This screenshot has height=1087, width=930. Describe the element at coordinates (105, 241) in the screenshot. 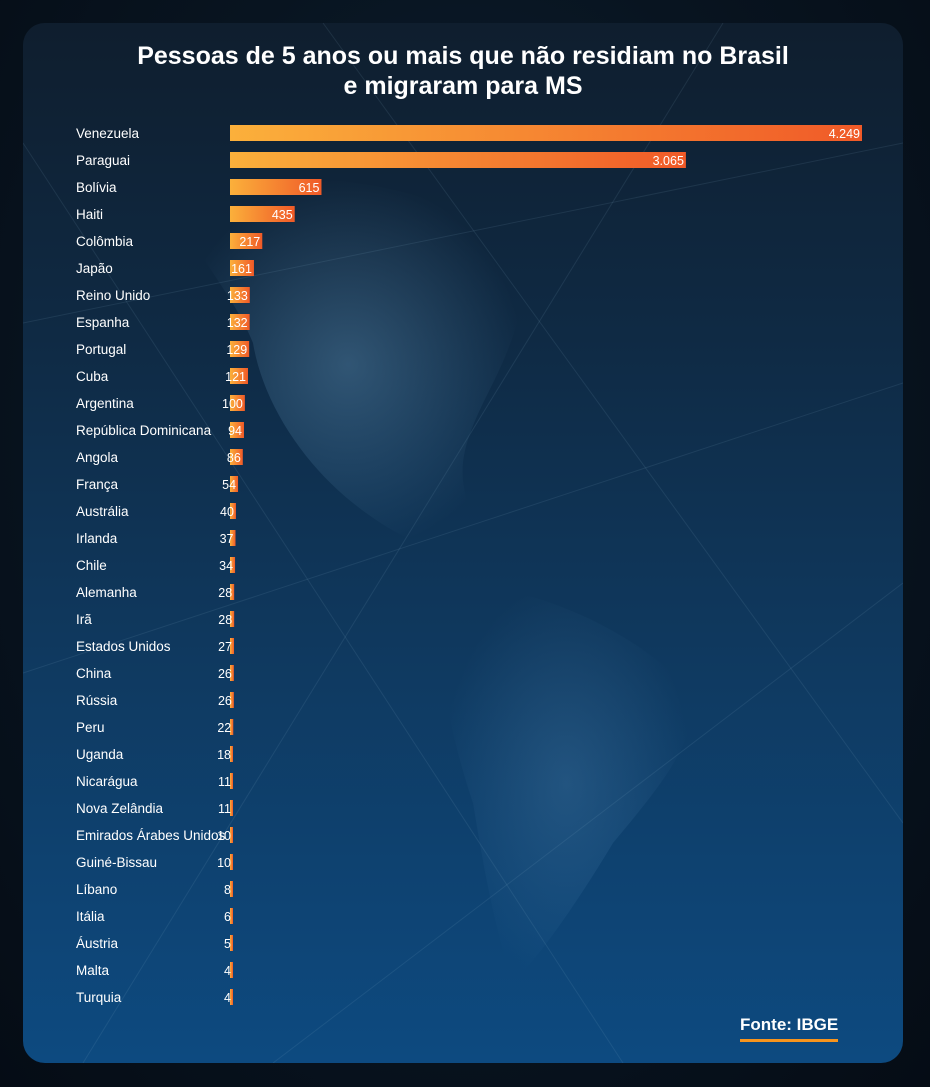

I see `category-label: Colômbia` at that location.